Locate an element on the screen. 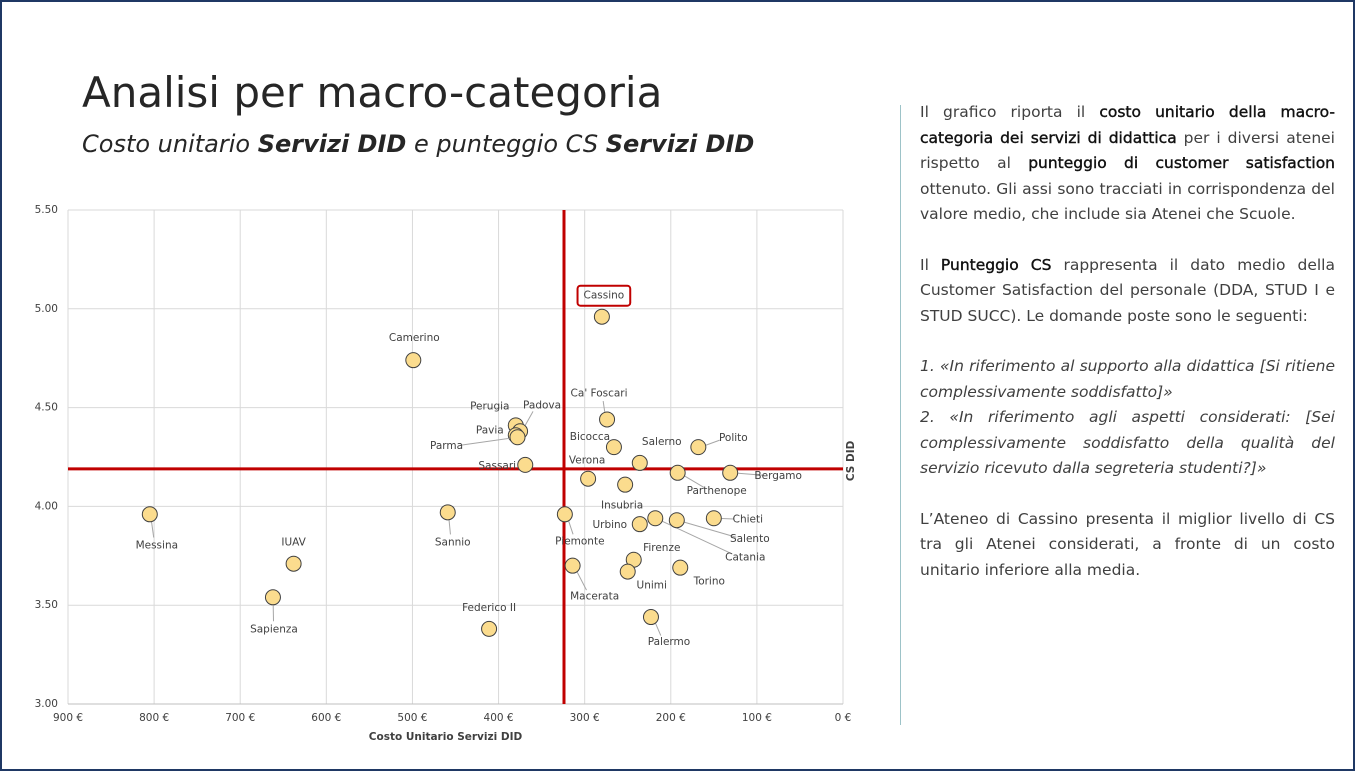 The width and height of the screenshot is (1355, 771). point-label: IUAV is located at coordinates (293, 543).